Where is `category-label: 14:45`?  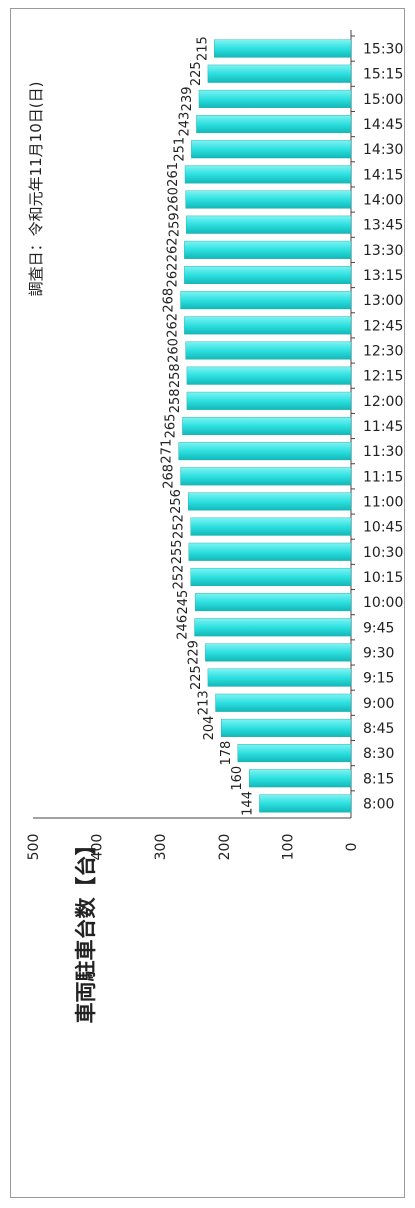
category-label: 14:45 is located at coordinates (383, 125).